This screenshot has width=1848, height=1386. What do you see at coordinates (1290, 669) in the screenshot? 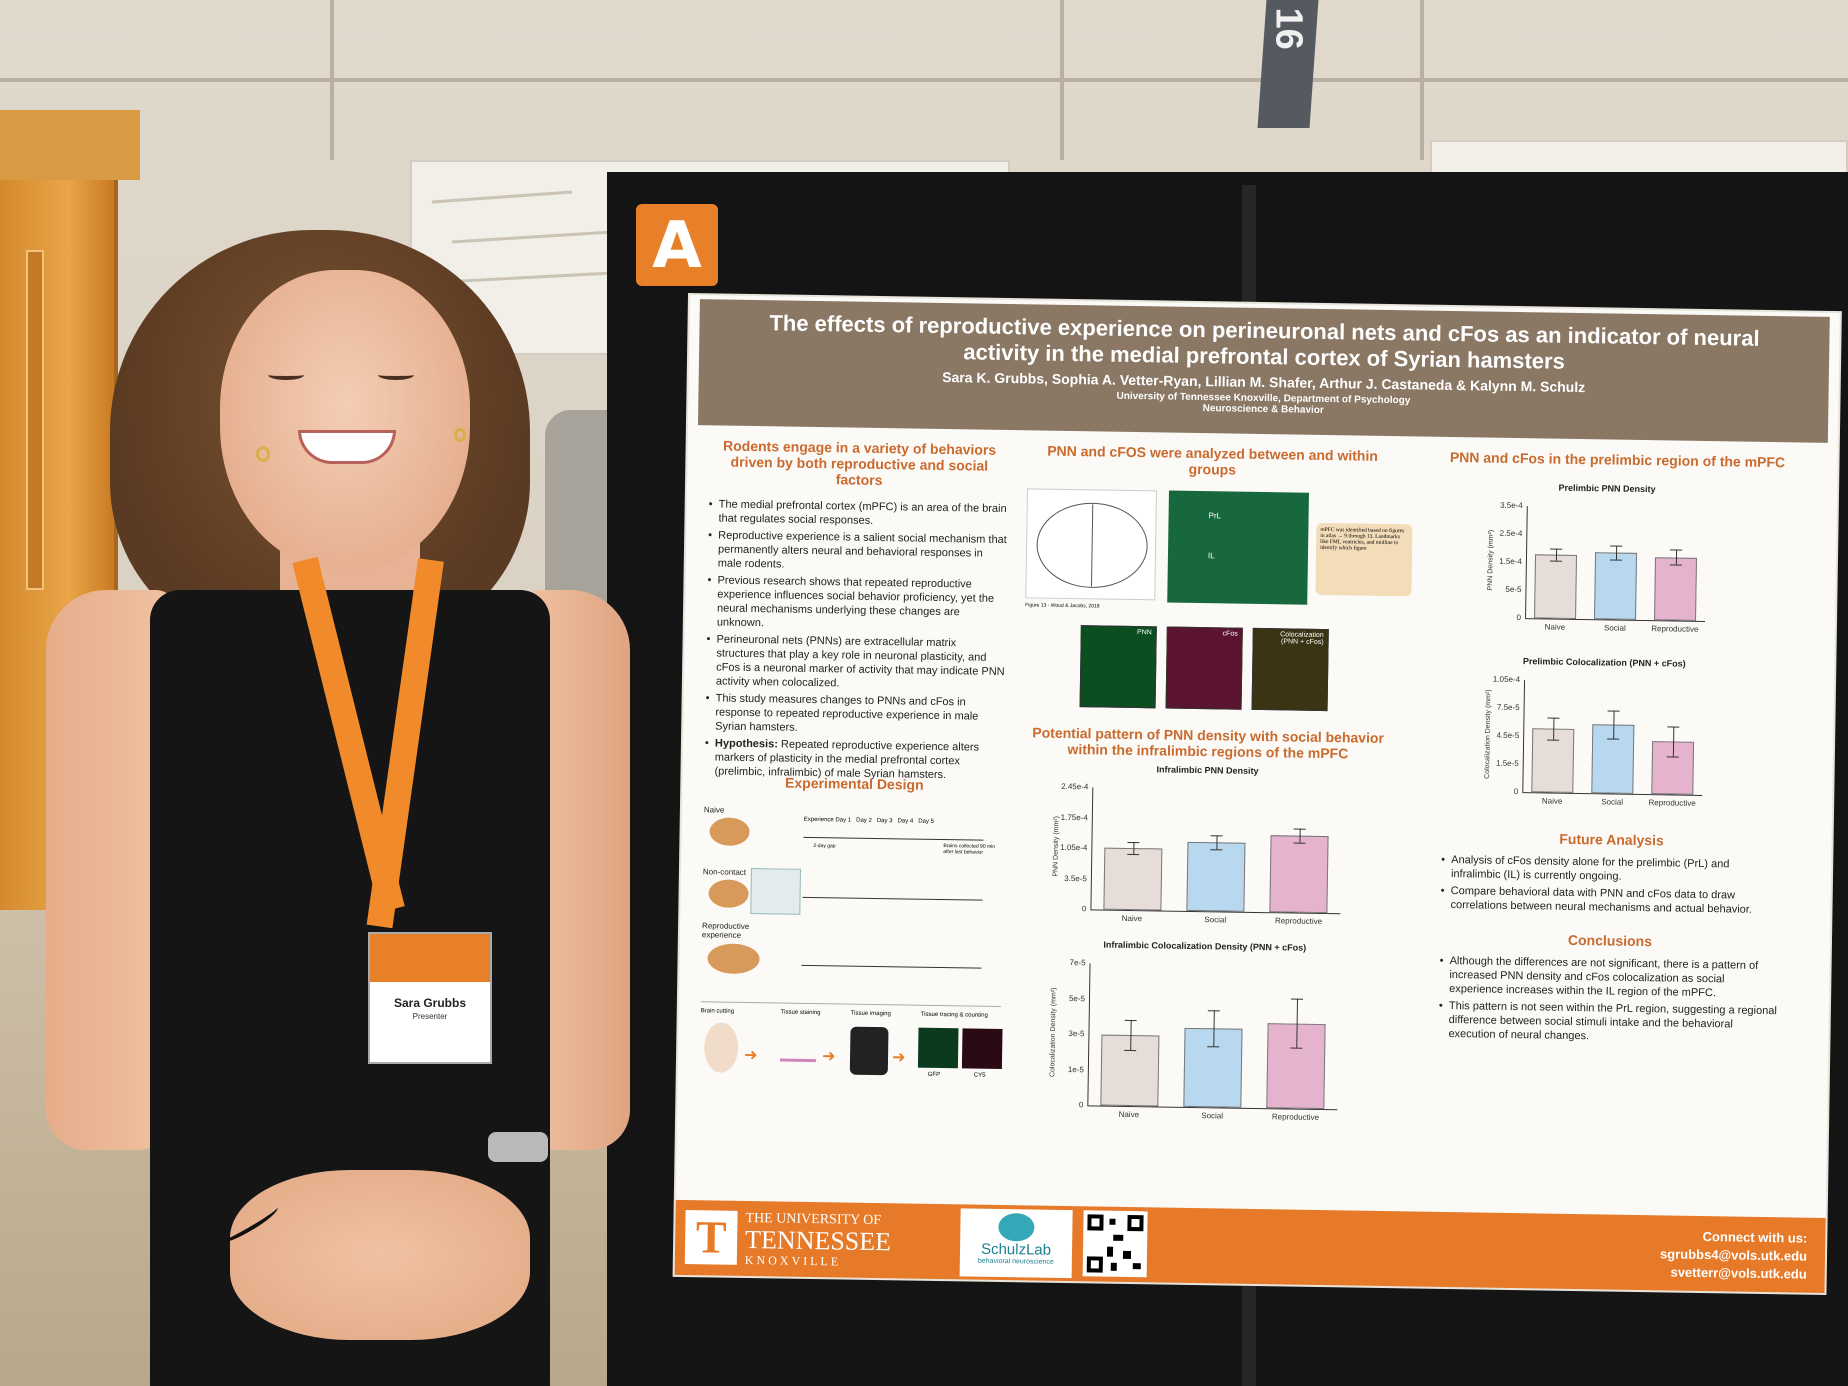
I see `colocalization-panel: Colocalization (PNN + cFos)` at bounding box center [1290, 669].